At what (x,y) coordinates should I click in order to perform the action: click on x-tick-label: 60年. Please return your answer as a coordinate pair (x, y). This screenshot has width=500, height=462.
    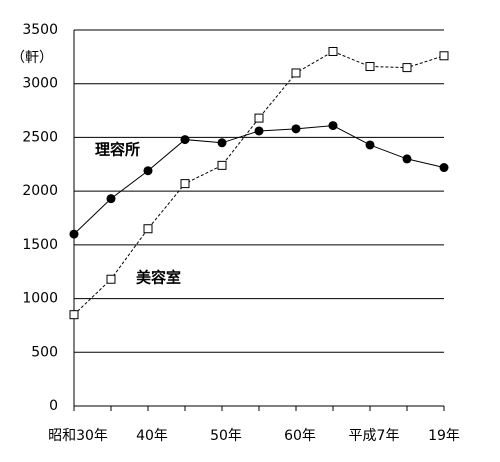
    Looking at the image, I should click on (300, 436).